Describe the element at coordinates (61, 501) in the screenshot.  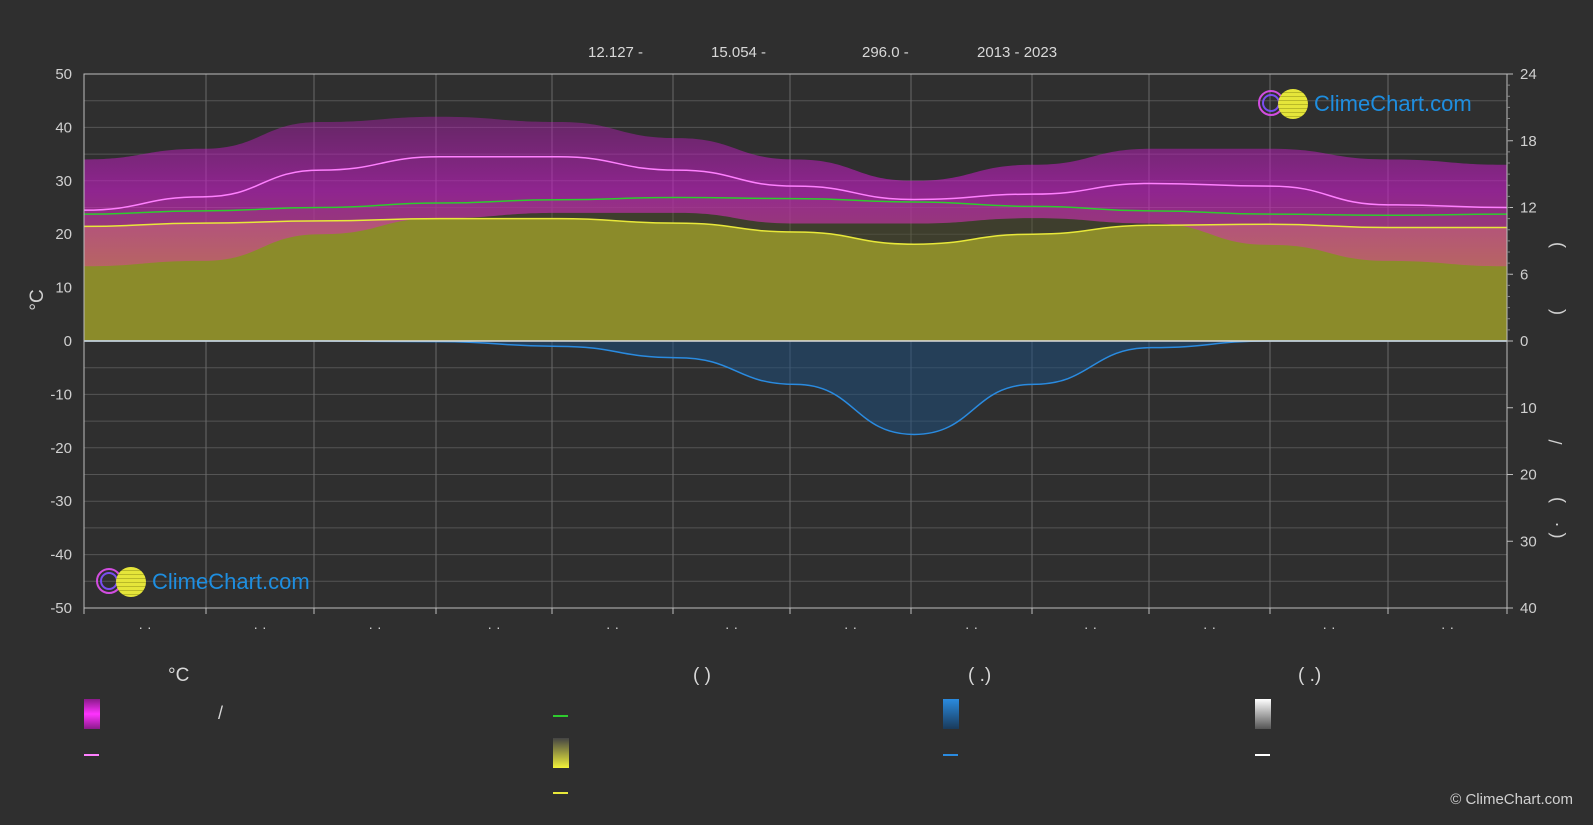
I see `left-tick-label: -30` at that location.